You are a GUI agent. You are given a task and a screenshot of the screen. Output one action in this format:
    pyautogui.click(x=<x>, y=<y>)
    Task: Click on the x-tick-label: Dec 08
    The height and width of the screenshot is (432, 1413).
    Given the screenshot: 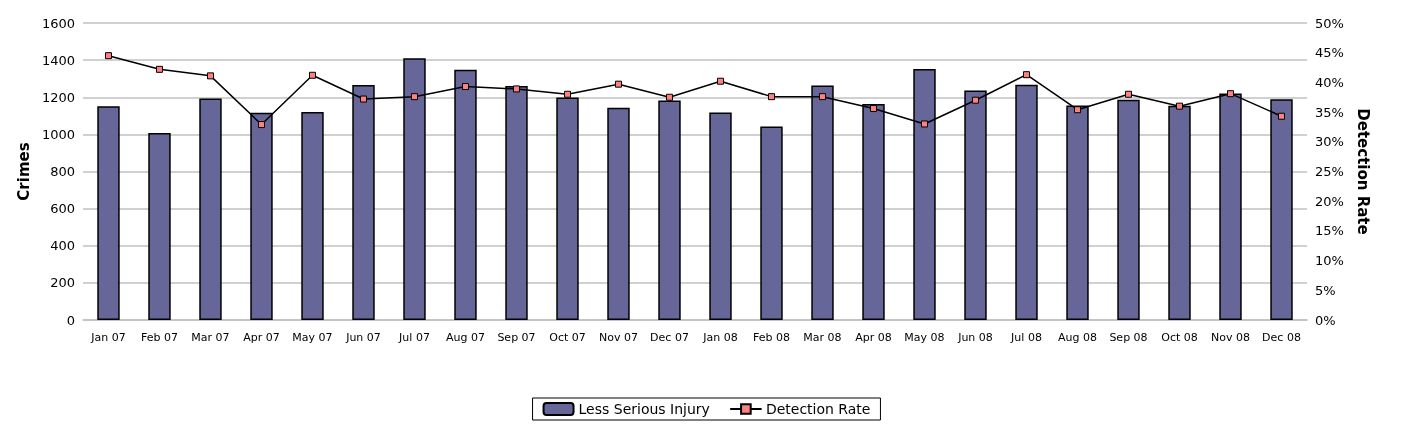 What is the action you would take?
    pyautogui.click(x=1281, y=337)
    